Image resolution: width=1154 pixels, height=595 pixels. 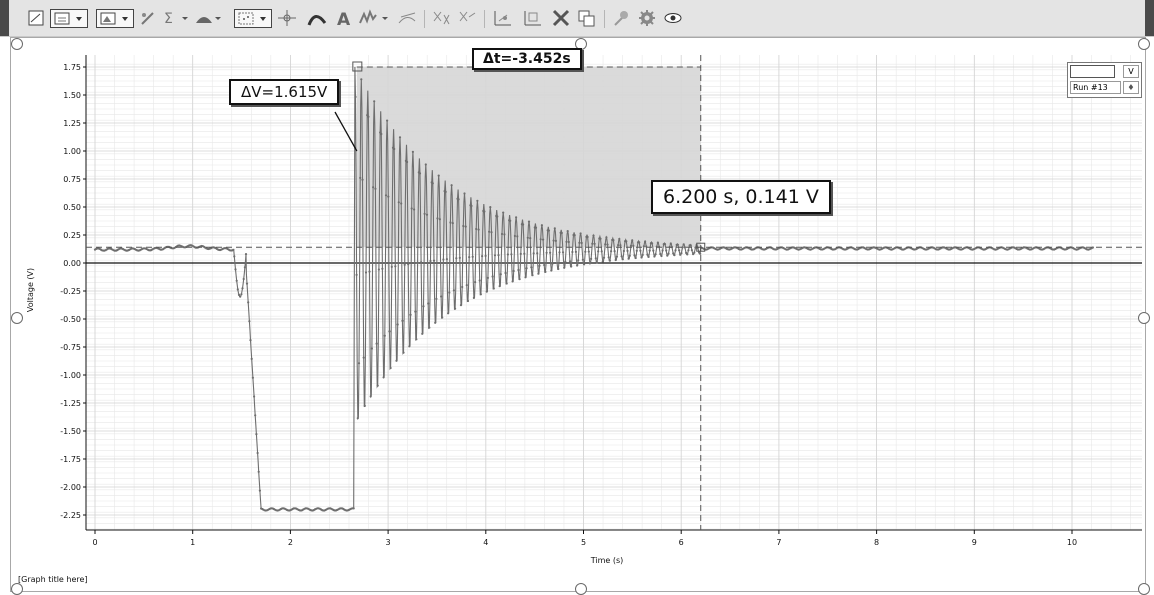 I want to click on legend-run-marker: ♦, so click(x=1131, y=87).